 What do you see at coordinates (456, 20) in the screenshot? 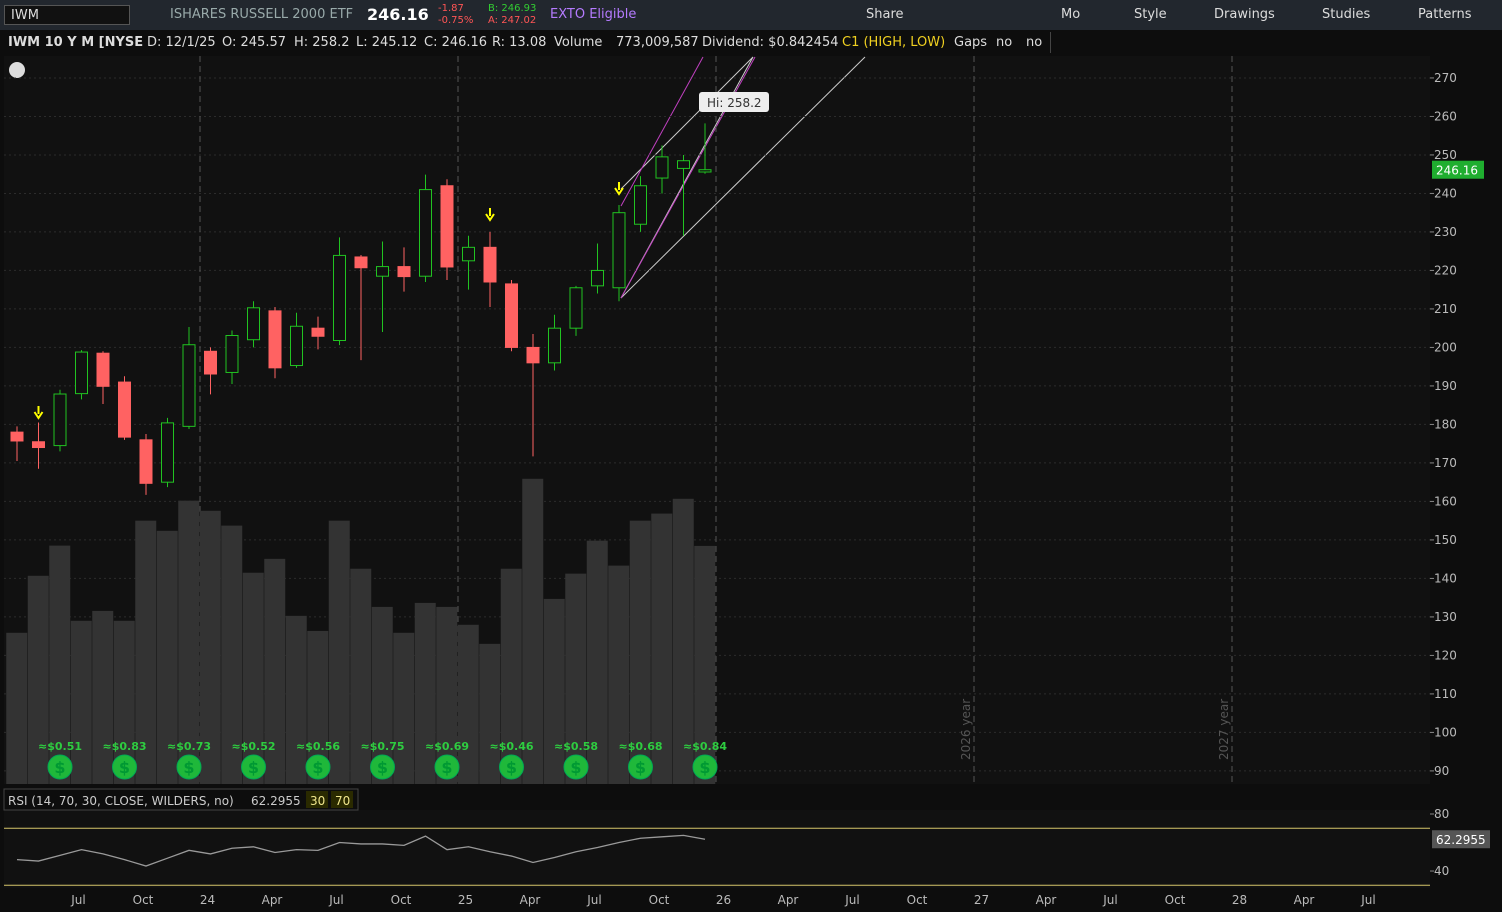
I see `change-pct: -0.75%` at bounding box center [456, 20].